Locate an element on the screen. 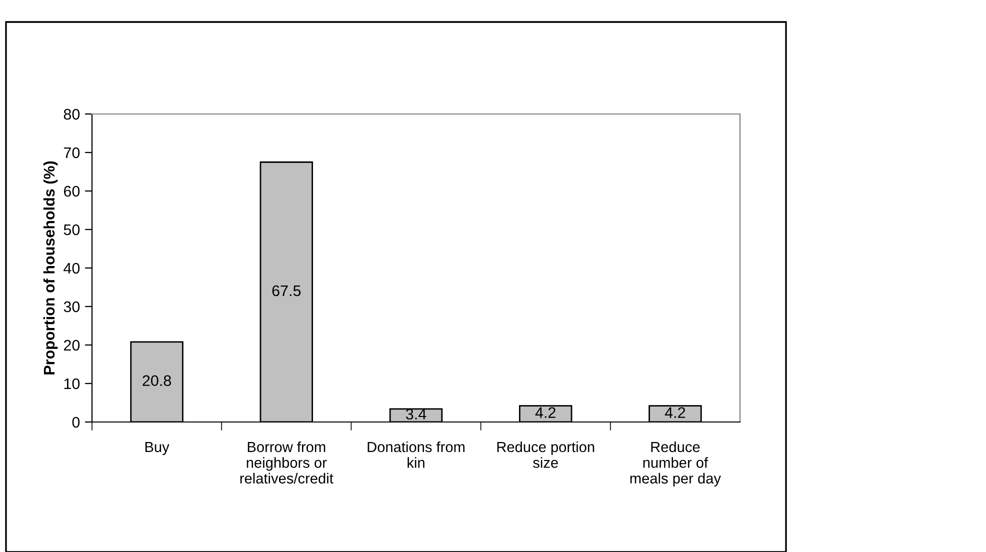  y-tick-label: 0 is located at coordinates (76, 422).